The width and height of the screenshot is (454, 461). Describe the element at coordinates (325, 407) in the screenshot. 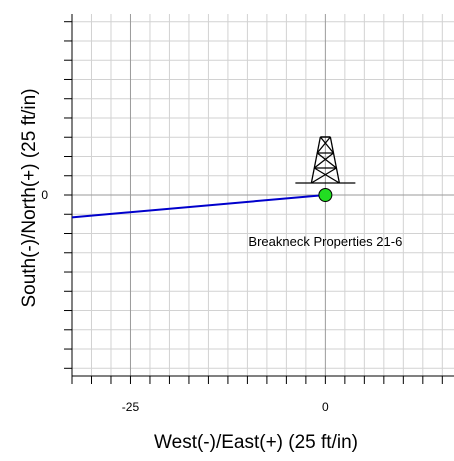

I see `x-tick-label: 0` at that location.